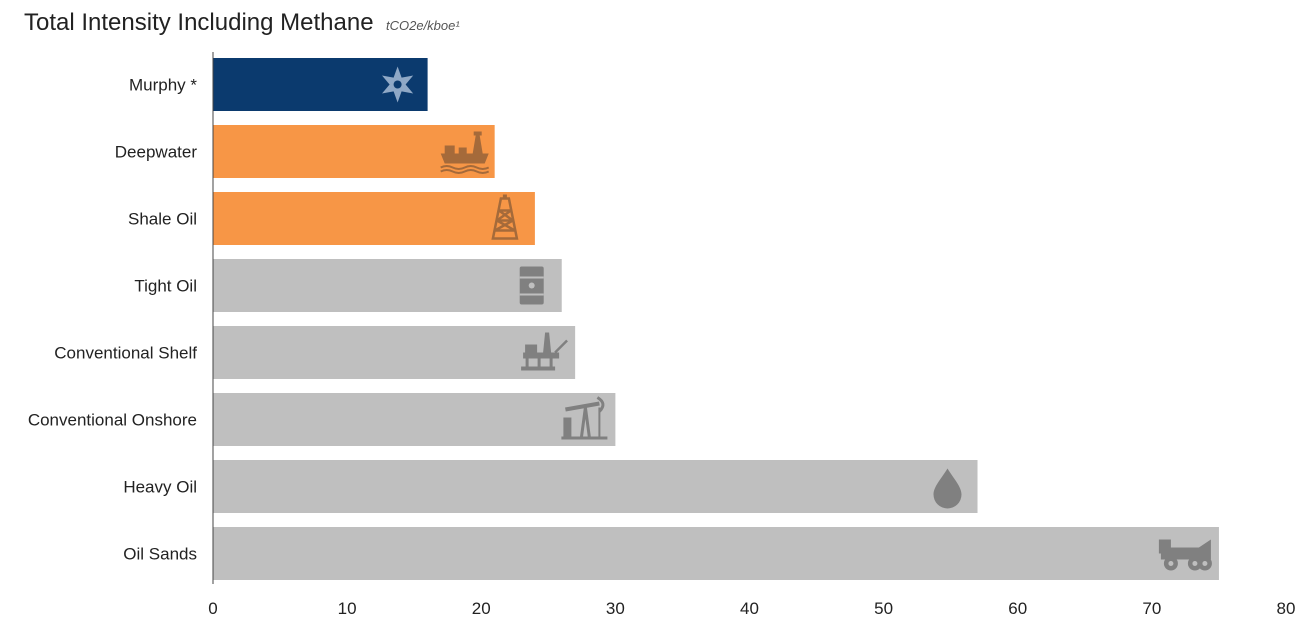 The height and width of the screenshot is (621, 1316). Describe the element at coordinates (112, 420) in the screenshot. I see `category-label-5: Conventional Onshore` at that location.